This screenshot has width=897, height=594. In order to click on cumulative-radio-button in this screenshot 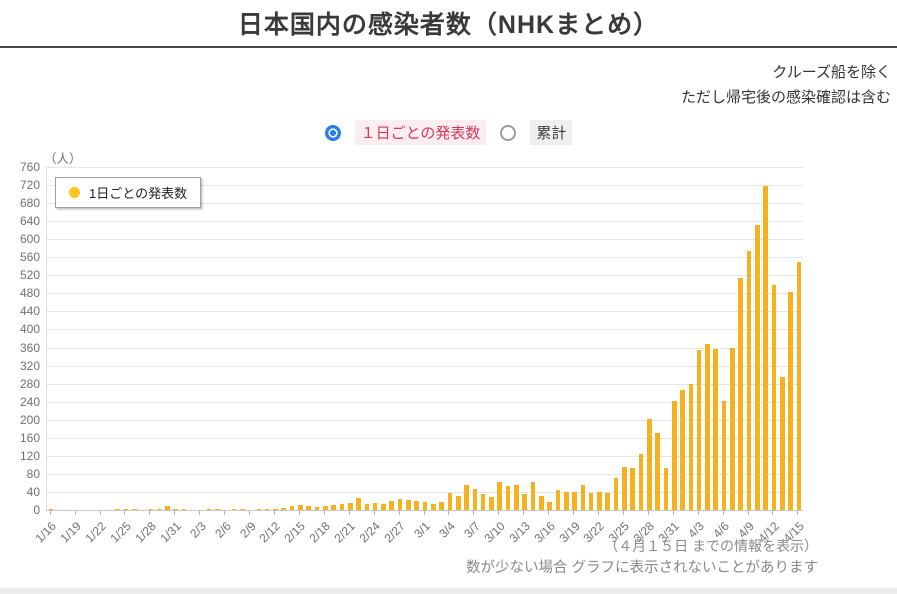, I will do `click(508, 132)`.